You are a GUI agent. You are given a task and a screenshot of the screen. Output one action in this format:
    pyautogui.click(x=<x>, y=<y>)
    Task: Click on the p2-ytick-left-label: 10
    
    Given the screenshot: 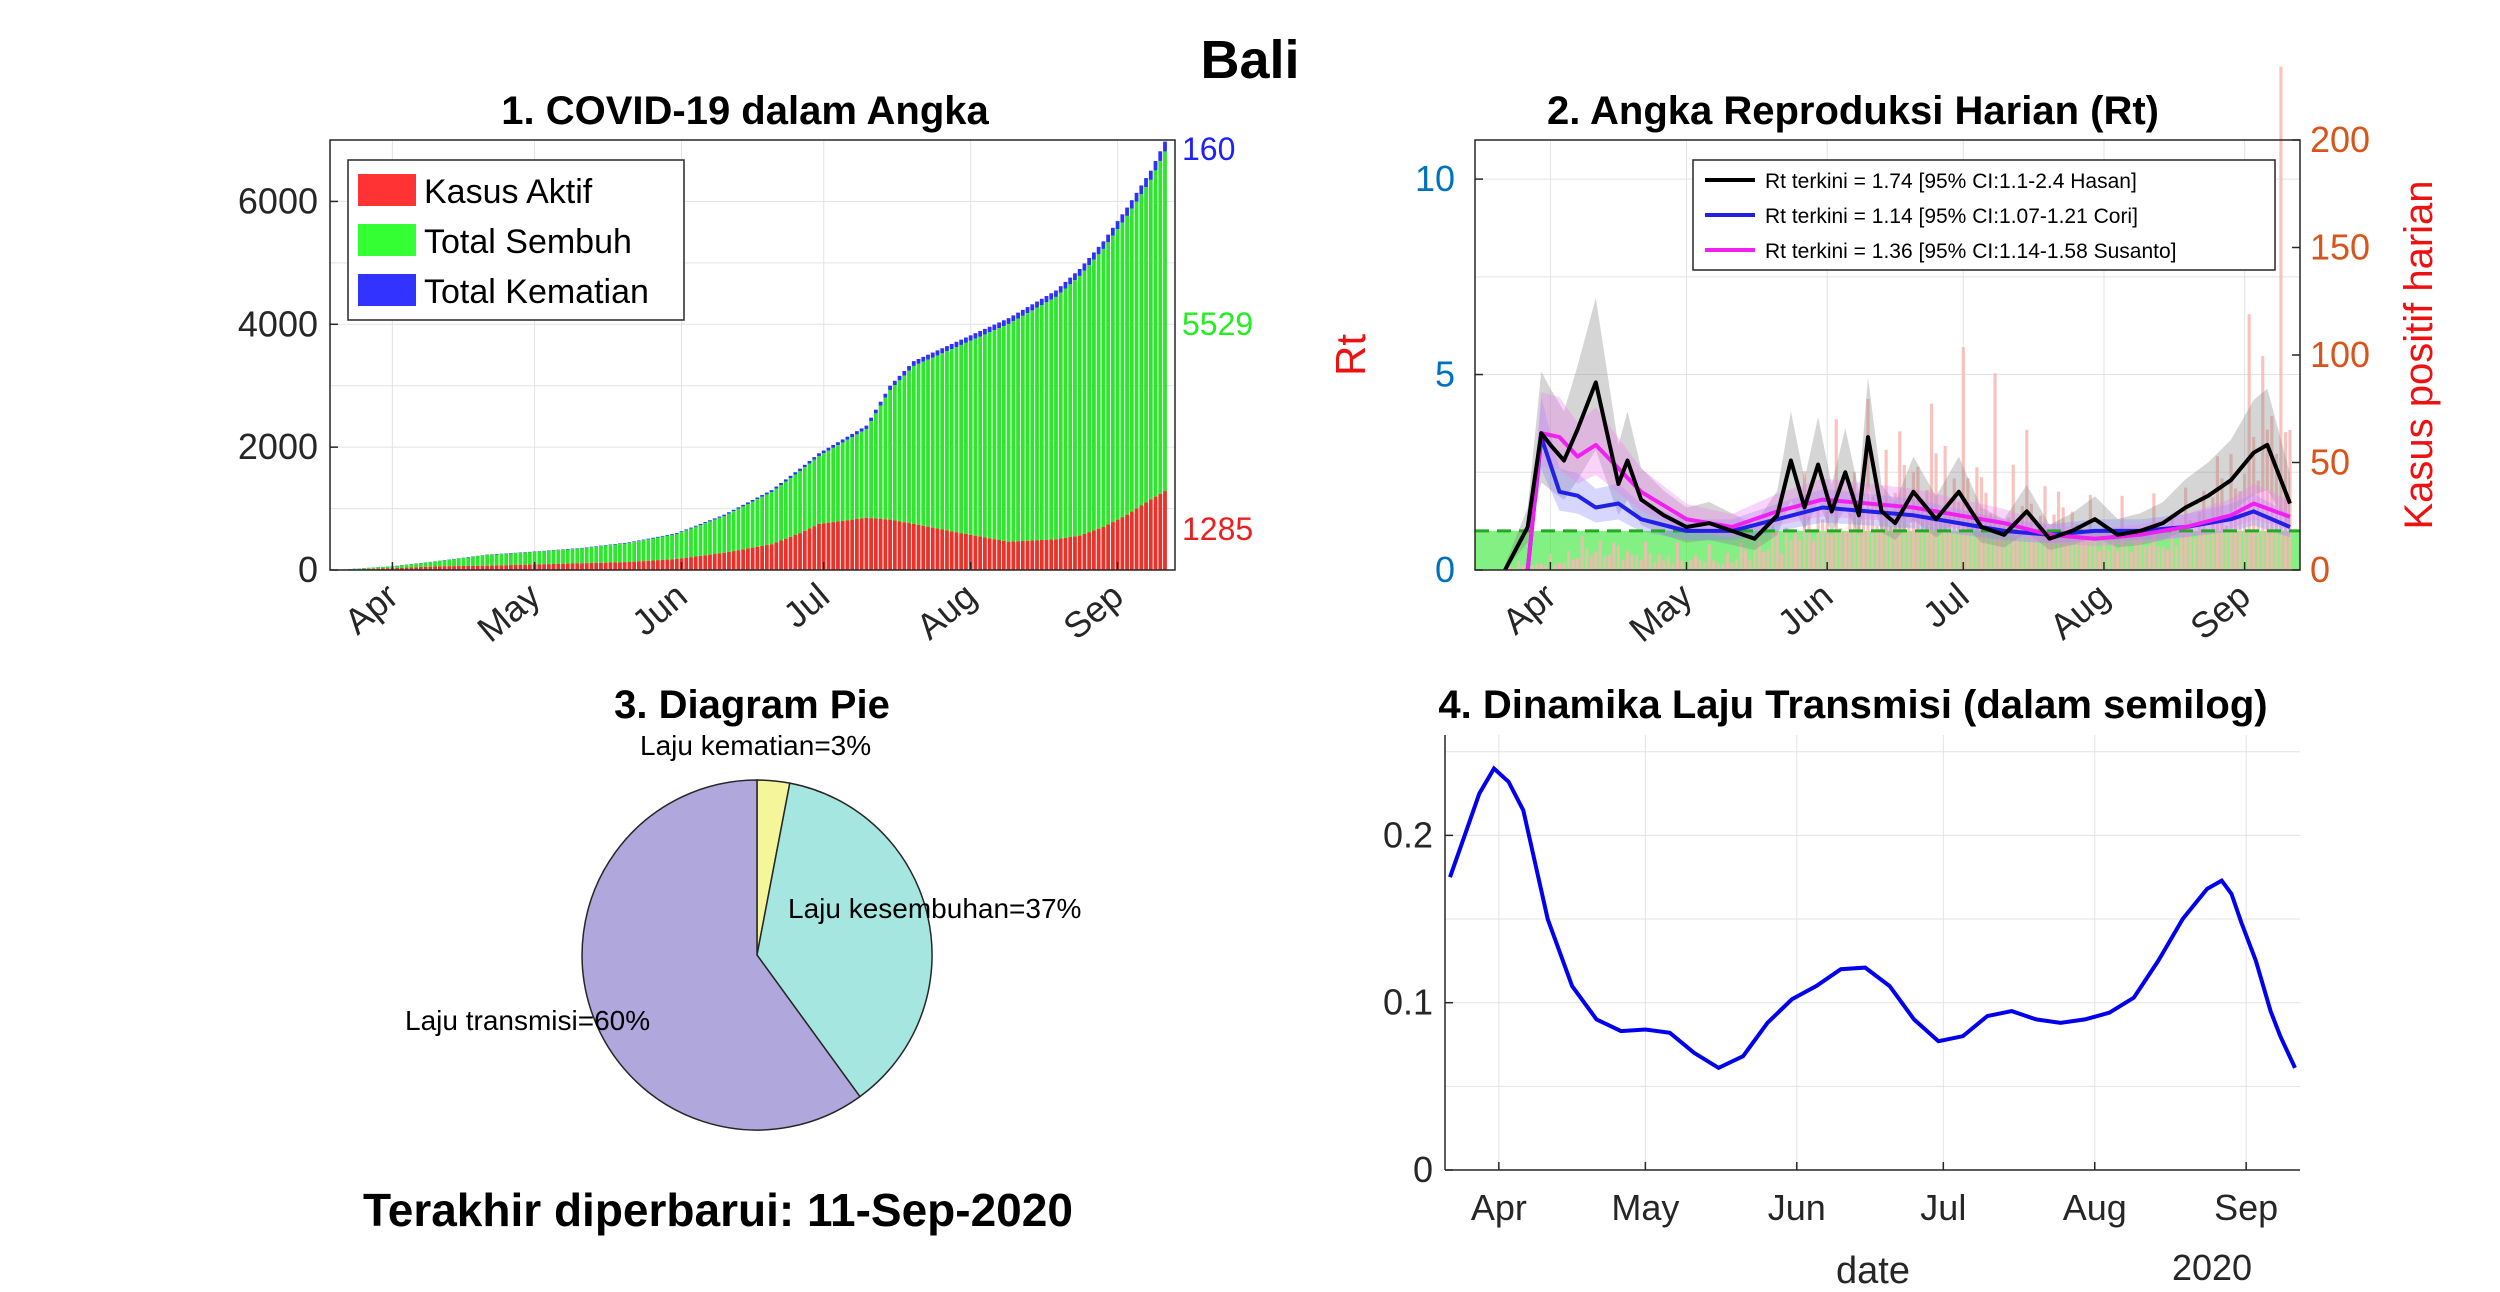 What is the action you would take?
    pyautogui.click(x=1435, y=178)
    